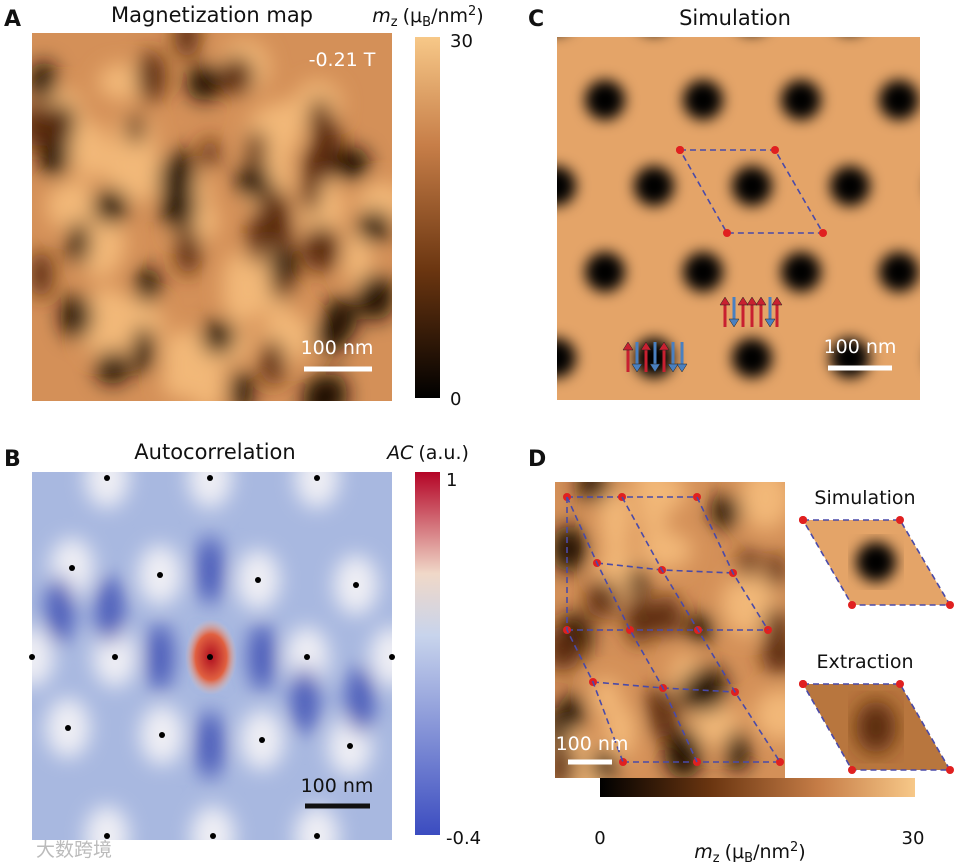 Image resolution: width=957 pixels, height=866 pixels. What do you see at coordinates (12, 459) in the screenshot?
I see `panel-label: B` at bounding box center [12, 459].